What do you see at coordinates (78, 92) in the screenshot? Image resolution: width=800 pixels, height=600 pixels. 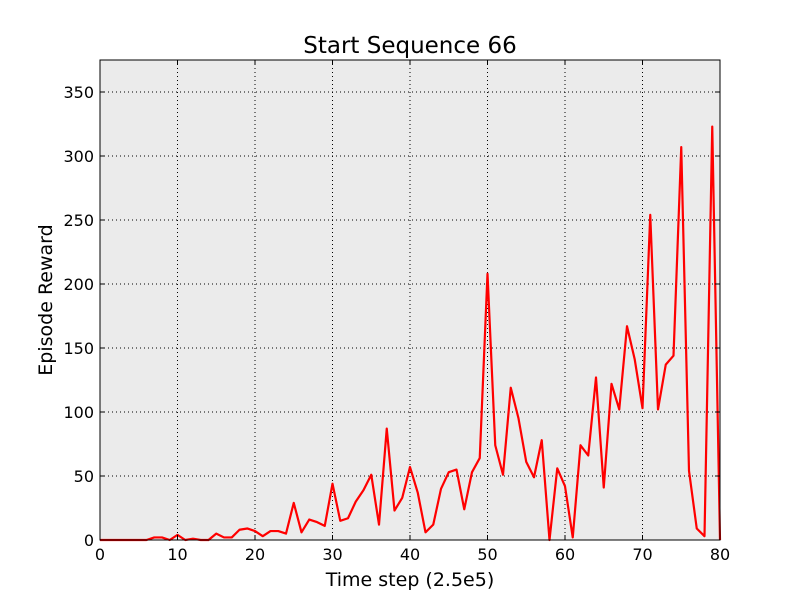 I see `y-tick-label: 350` at bounding box center [78, 92].